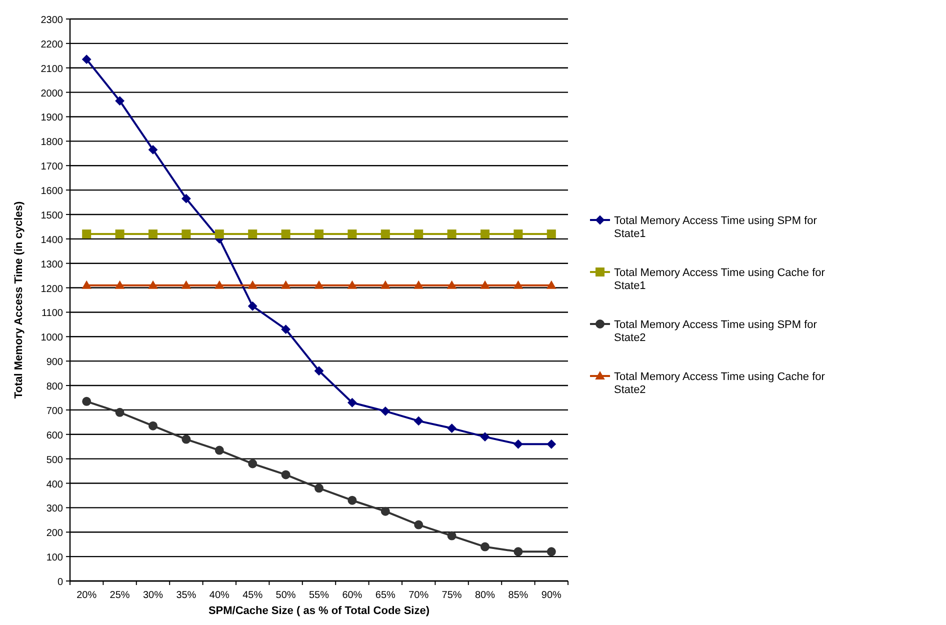 This screenshot has height=625, width=946. I want to click on x-tick-label: 85%, so click(518, 595).